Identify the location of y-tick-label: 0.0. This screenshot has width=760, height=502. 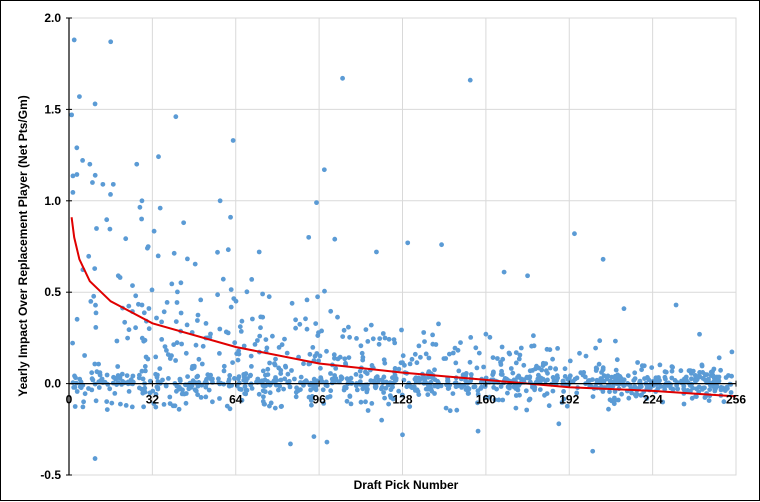
(52, 384).